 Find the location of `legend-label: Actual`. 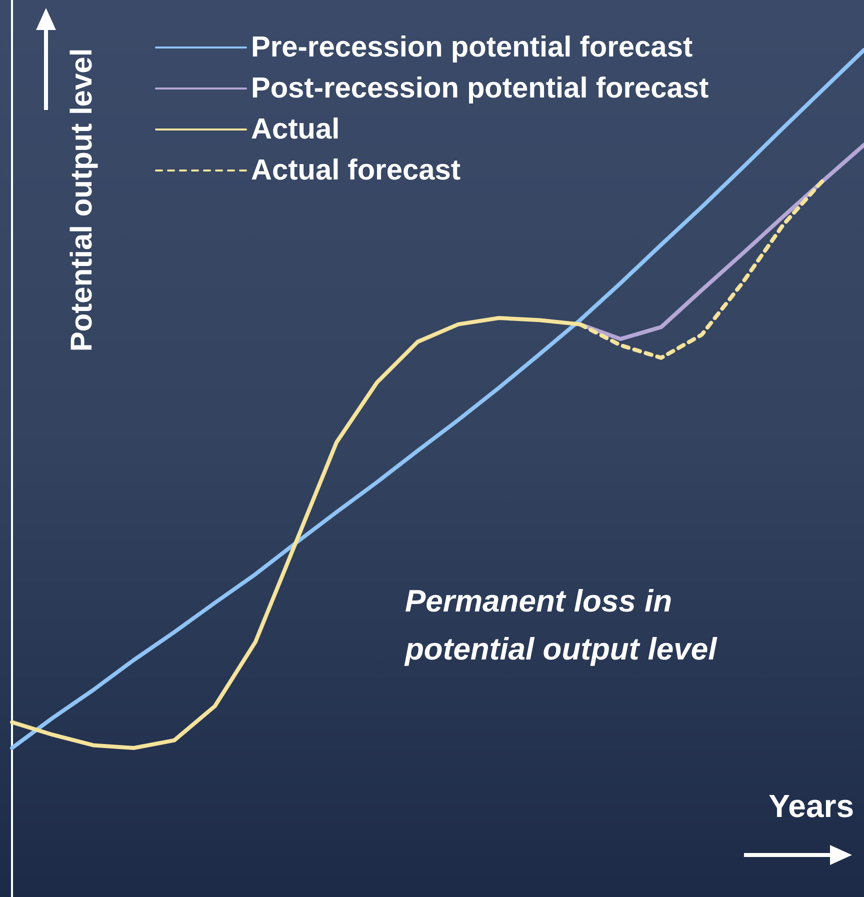

legend-label: Actual is located at coordinates (295, 130).